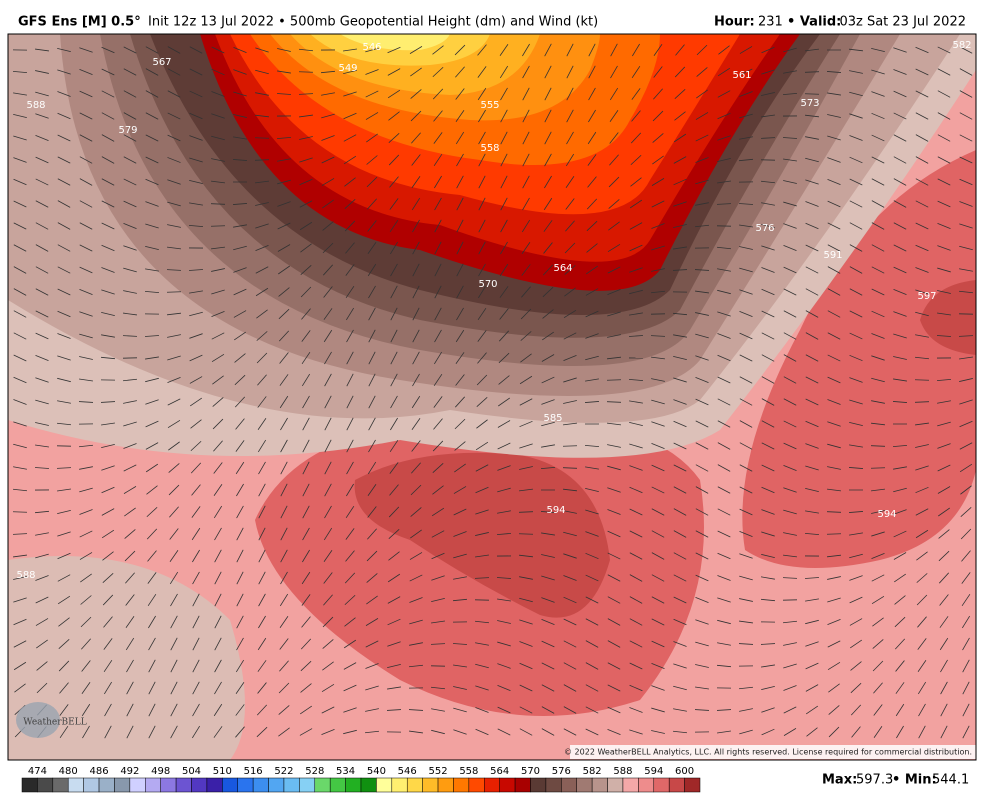 This screenshot has width=984, height=812. What do you see at coordinates (764, 228) in the screenshot?
I see `contour-label: 576` at bounding box center [764, 228].